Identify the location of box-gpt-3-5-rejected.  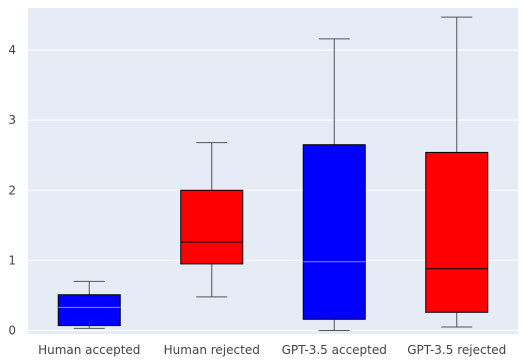
(457, 172).